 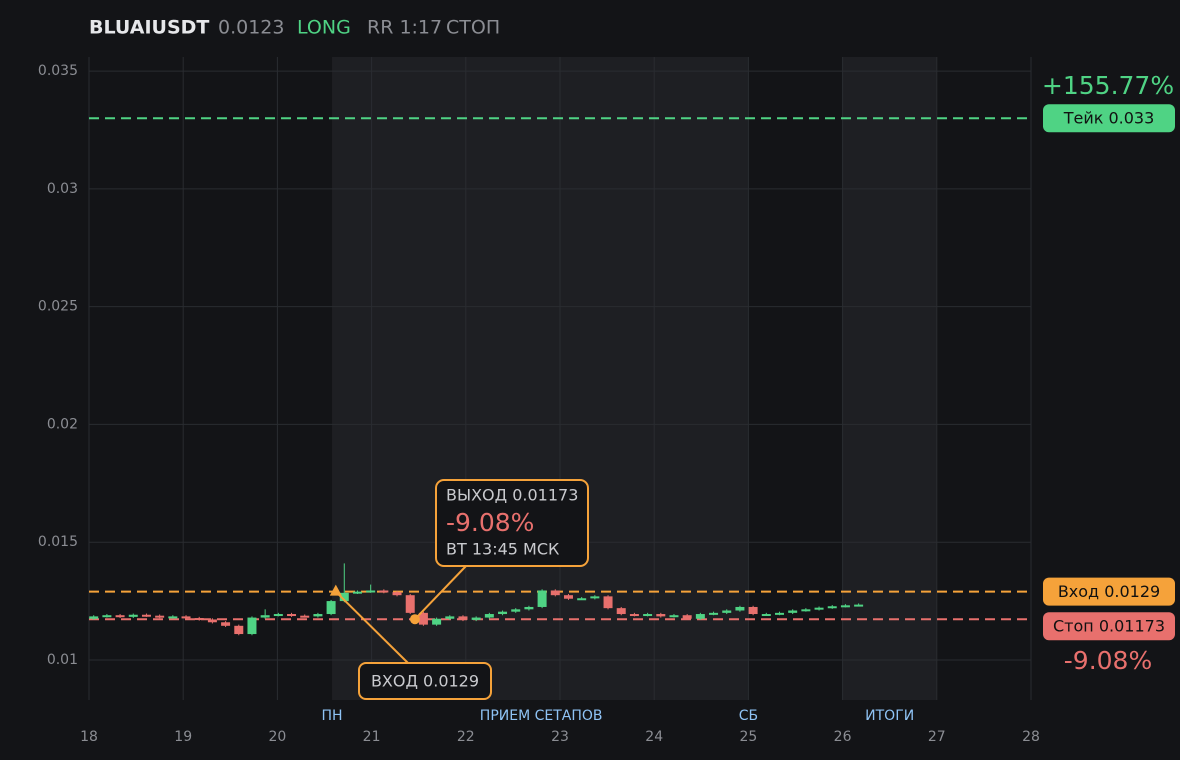 I want to click on side: LONG, so click(x=324, y=28).